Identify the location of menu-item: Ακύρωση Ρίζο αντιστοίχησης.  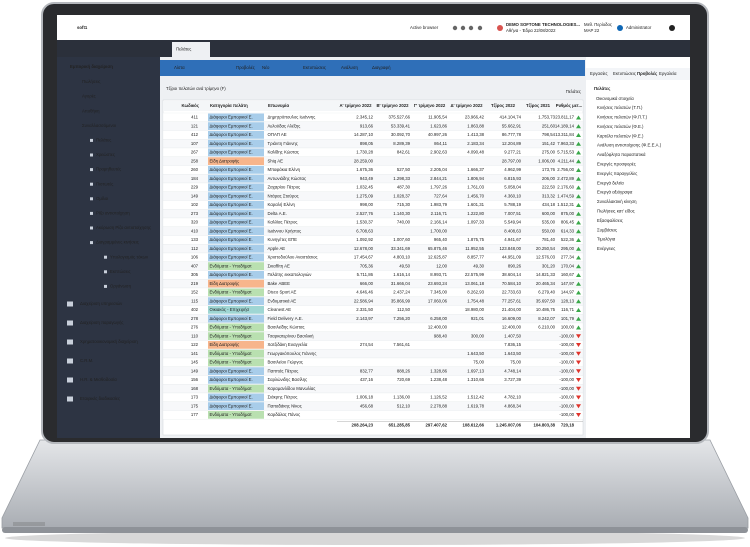
(123, 227).